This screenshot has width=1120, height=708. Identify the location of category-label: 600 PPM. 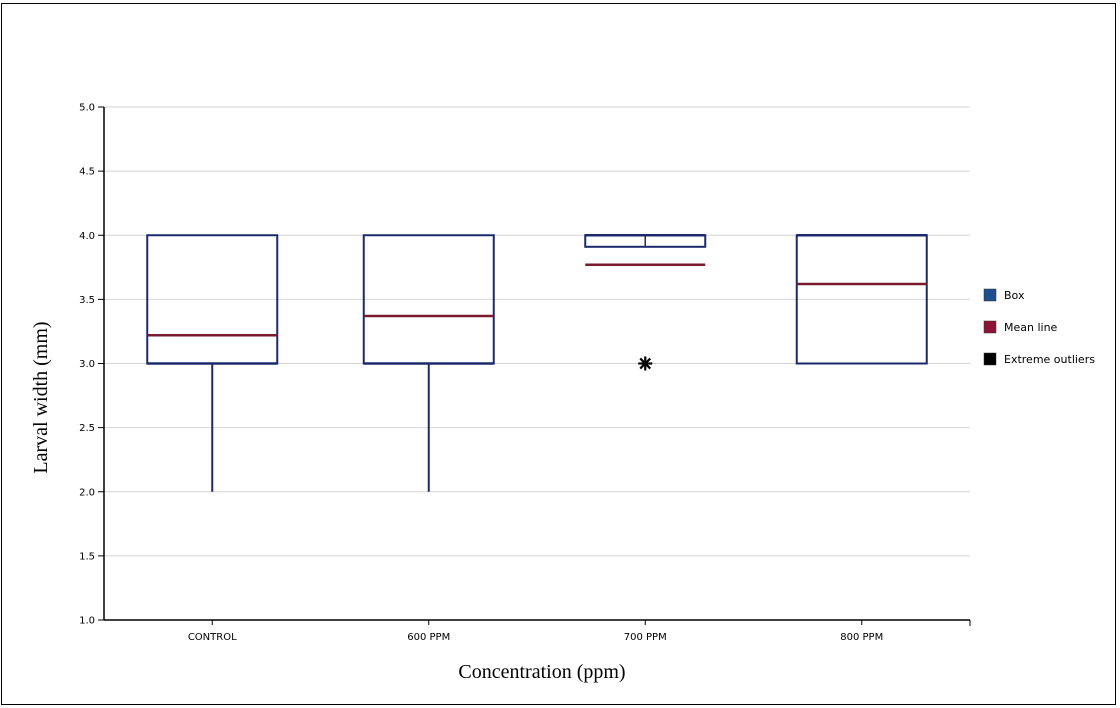
(428, 637).